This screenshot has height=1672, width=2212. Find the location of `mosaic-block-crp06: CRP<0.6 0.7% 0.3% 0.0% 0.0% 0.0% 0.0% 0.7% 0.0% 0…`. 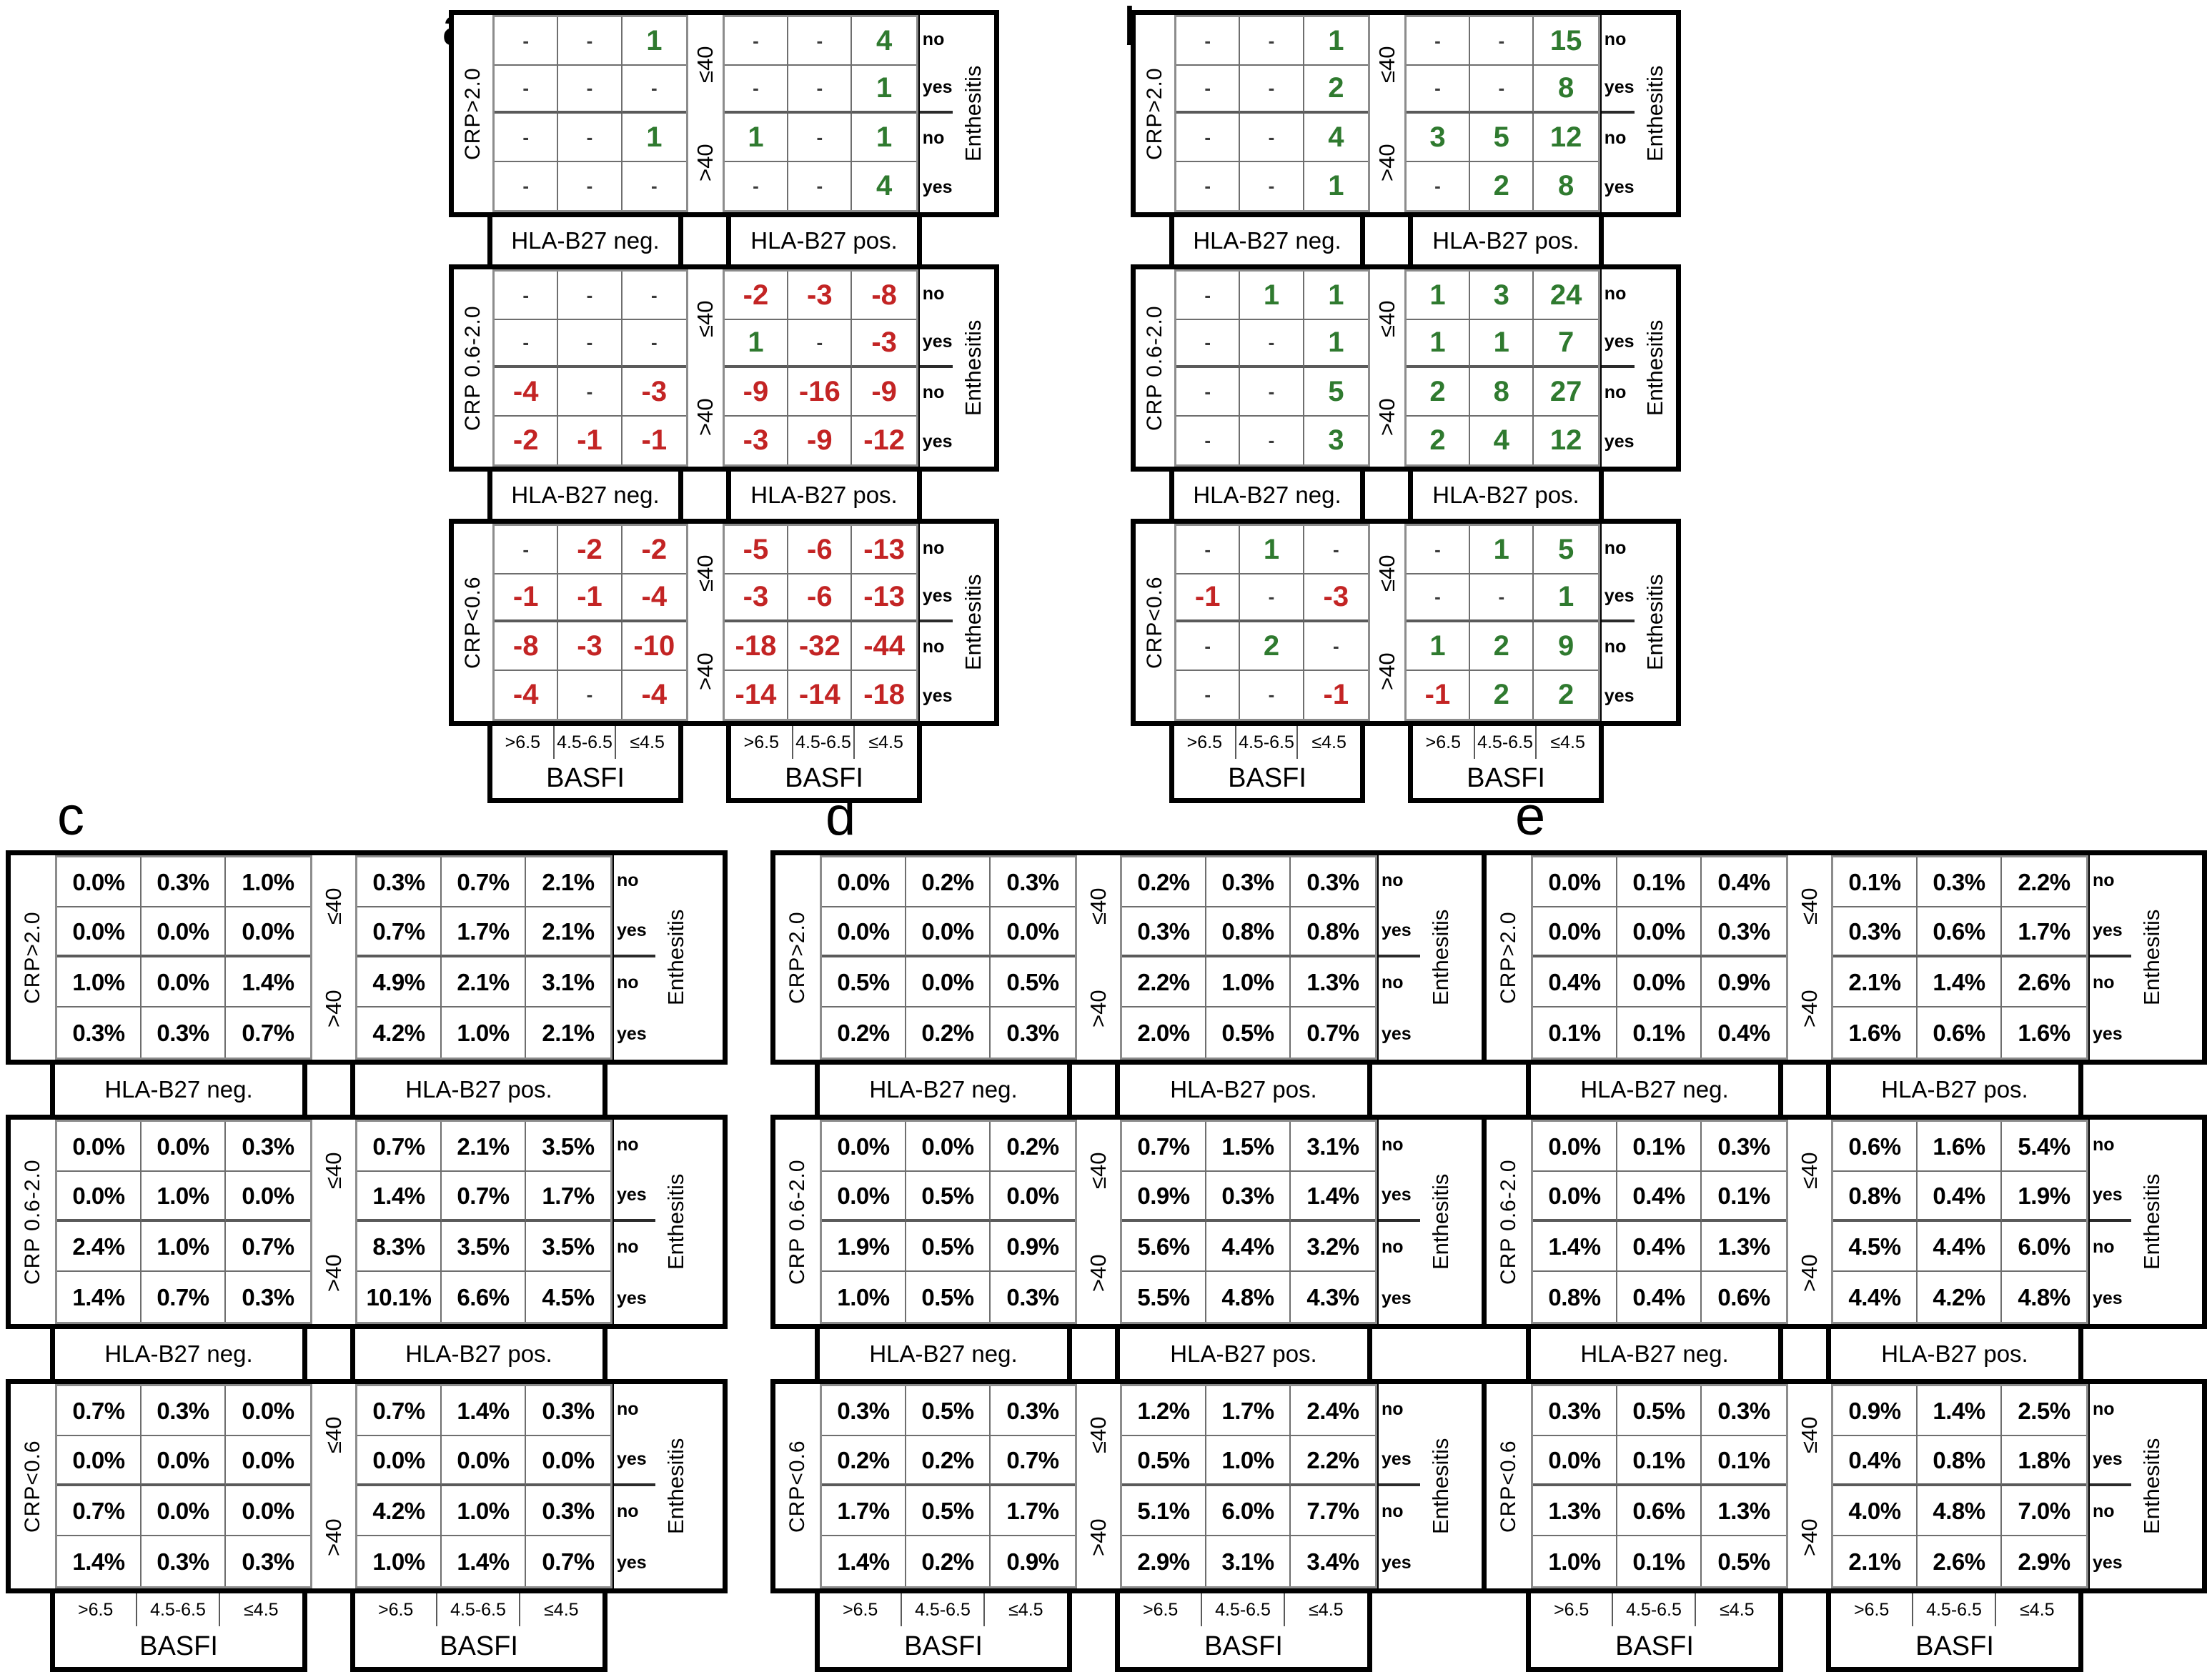

mosaic-block-crp06: CRP<0.6 0.7% 0.3% 0.0% 0.0% 0.0% 0.0% 0.7% 0.0% 0… is located at coordinates (367, 1486).